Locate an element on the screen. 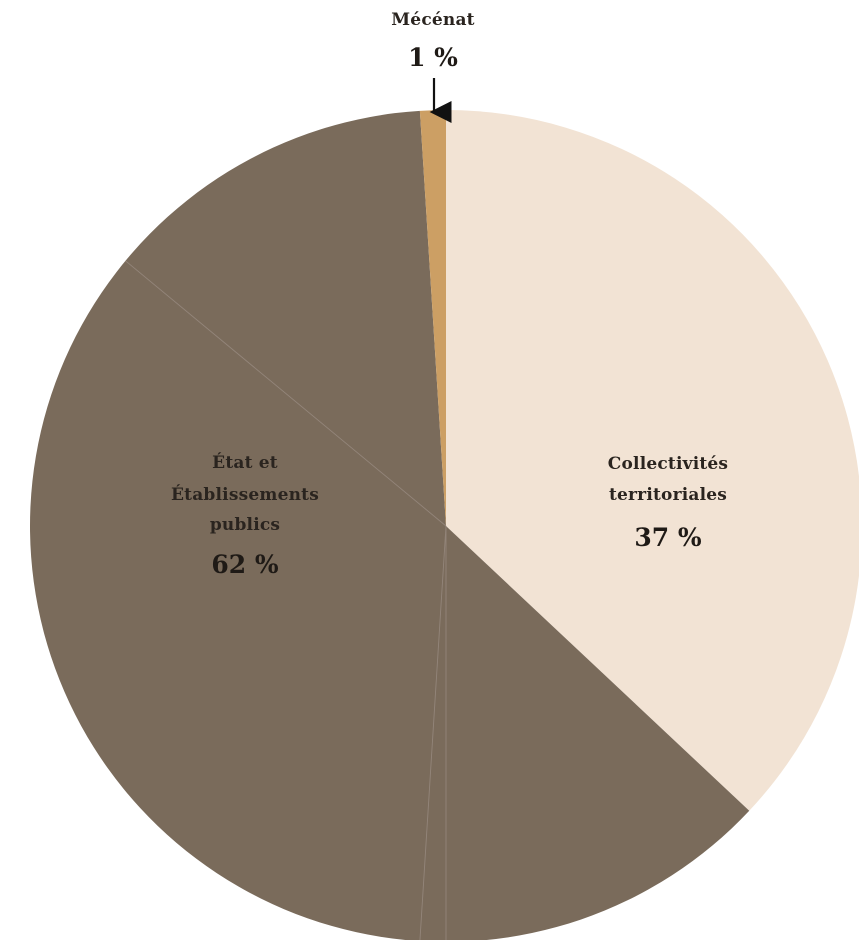 This screenshot has height=940, width=859. slice-value-label: 37 % is located at coordinates (667, 537).